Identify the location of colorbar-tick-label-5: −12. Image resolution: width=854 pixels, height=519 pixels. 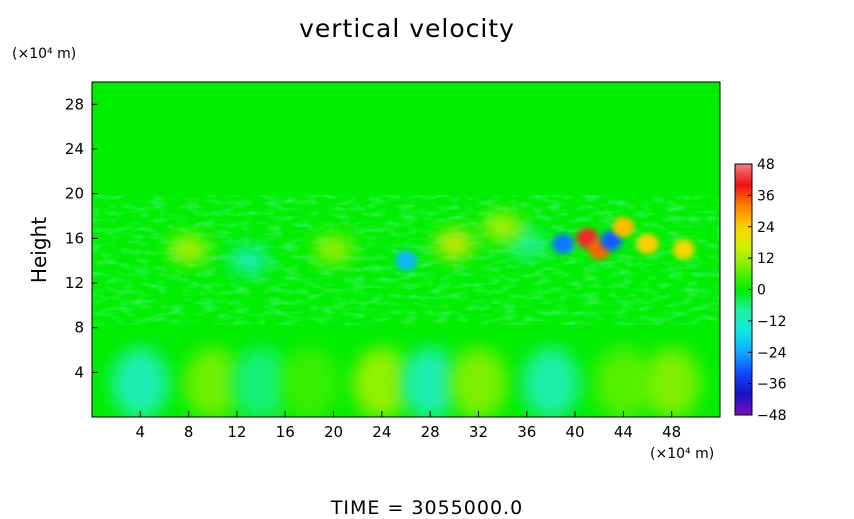
(772, 322).